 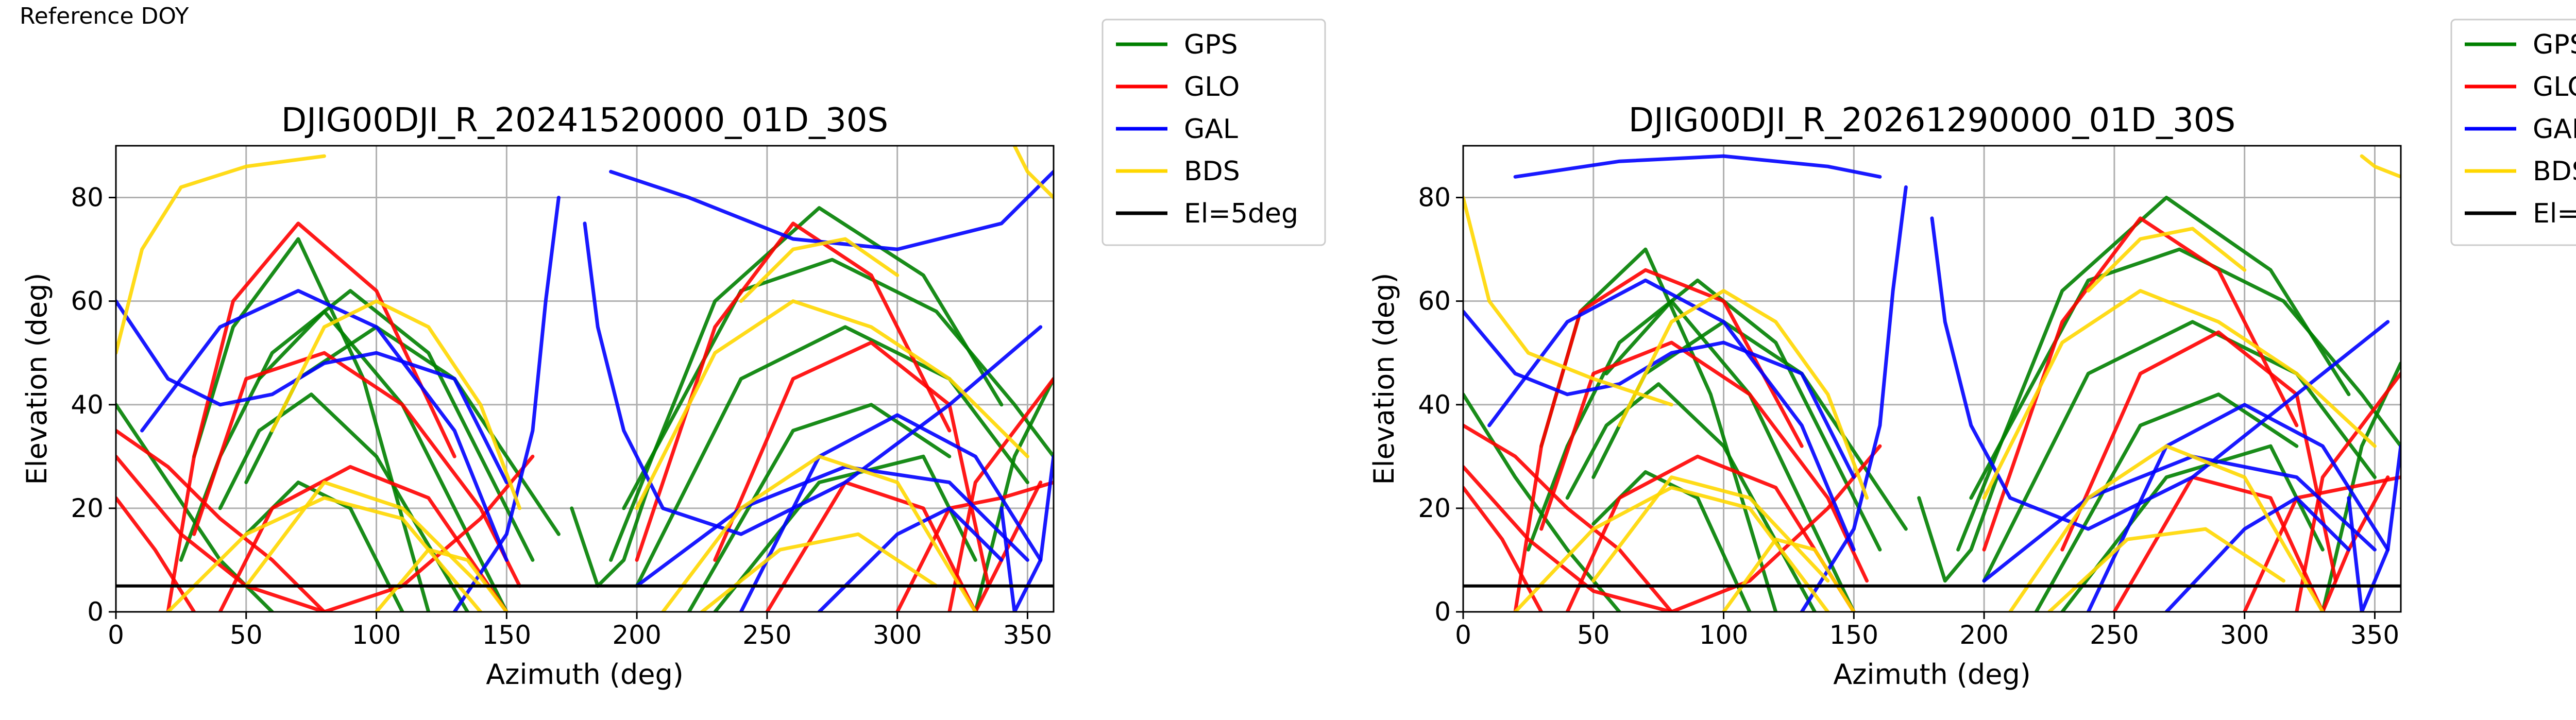 What do you see at coordinates (1723, 635) in the screenshot?
I see `x-tick-label: 100` at bounding box center [1723, 635].